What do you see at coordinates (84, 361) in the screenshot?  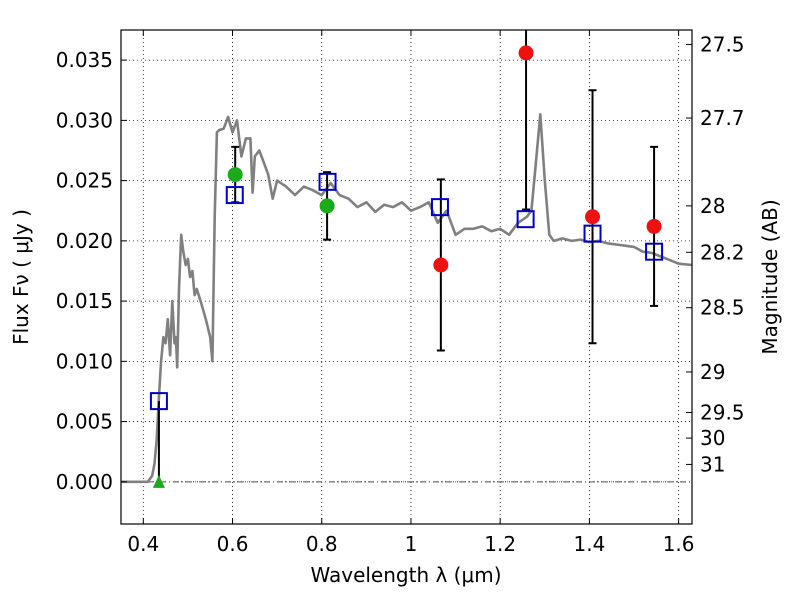 I see `y-tick-label: 0.010` at bounding box center [84, 361].